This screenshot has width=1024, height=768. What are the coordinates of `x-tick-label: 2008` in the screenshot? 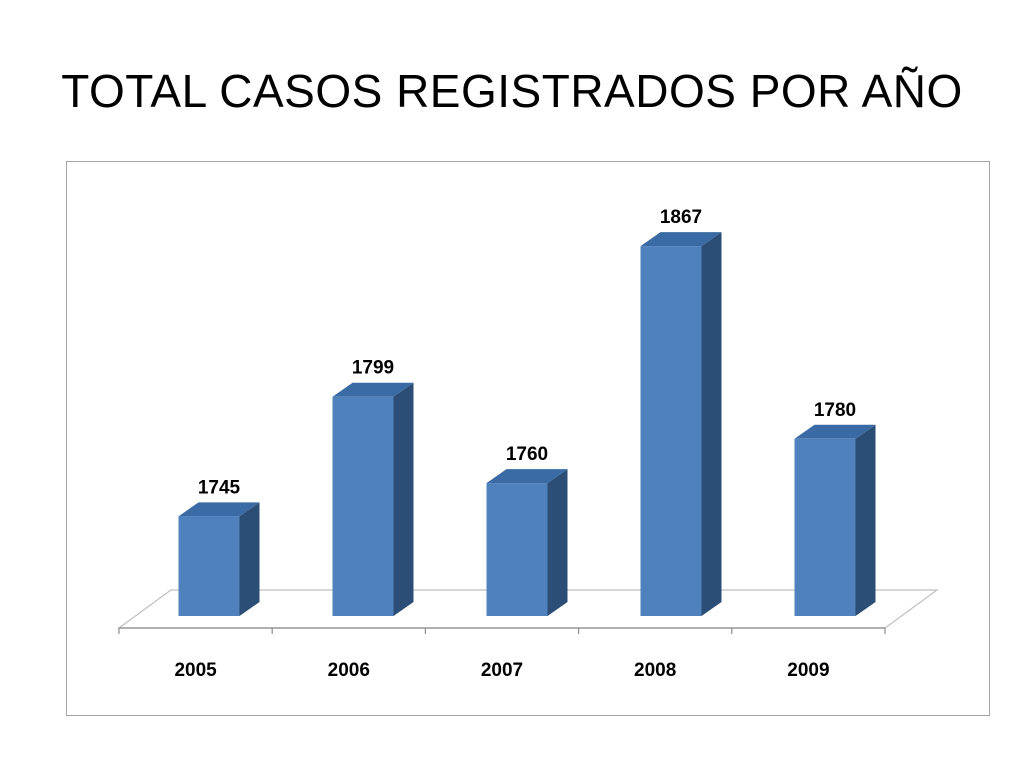 It's located at (655, 670).